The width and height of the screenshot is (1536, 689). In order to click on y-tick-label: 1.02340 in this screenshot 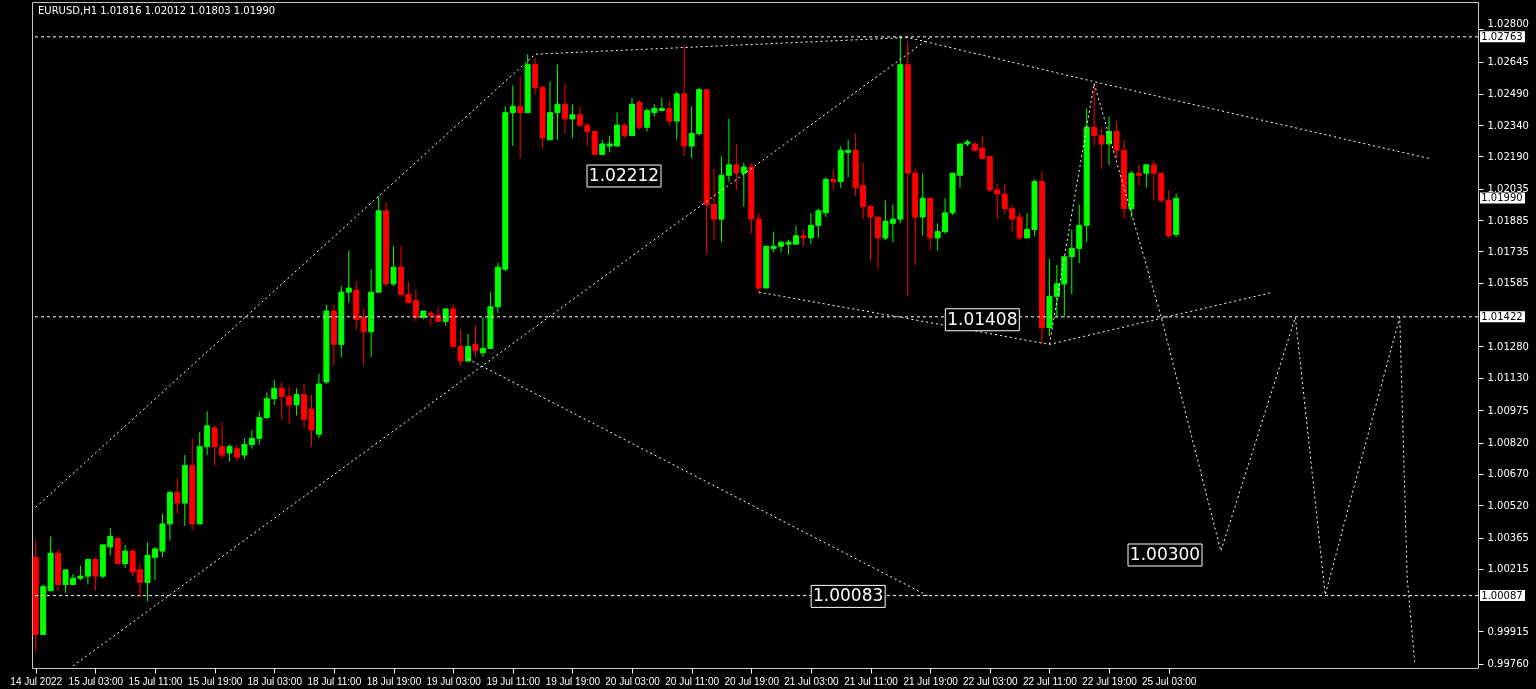, I will do `click(1508, 125)`.